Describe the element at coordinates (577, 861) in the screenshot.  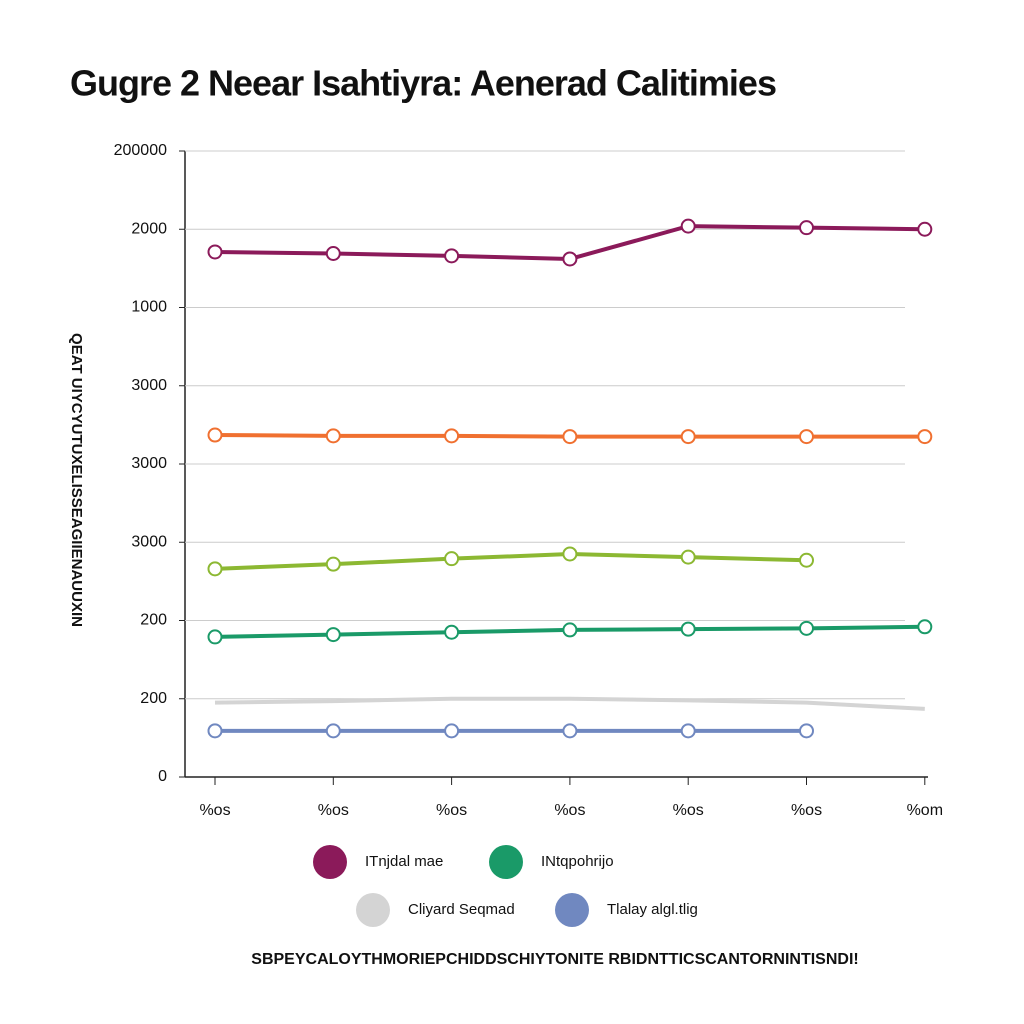
I see `legend-label: INtqpohrijo` at that location.